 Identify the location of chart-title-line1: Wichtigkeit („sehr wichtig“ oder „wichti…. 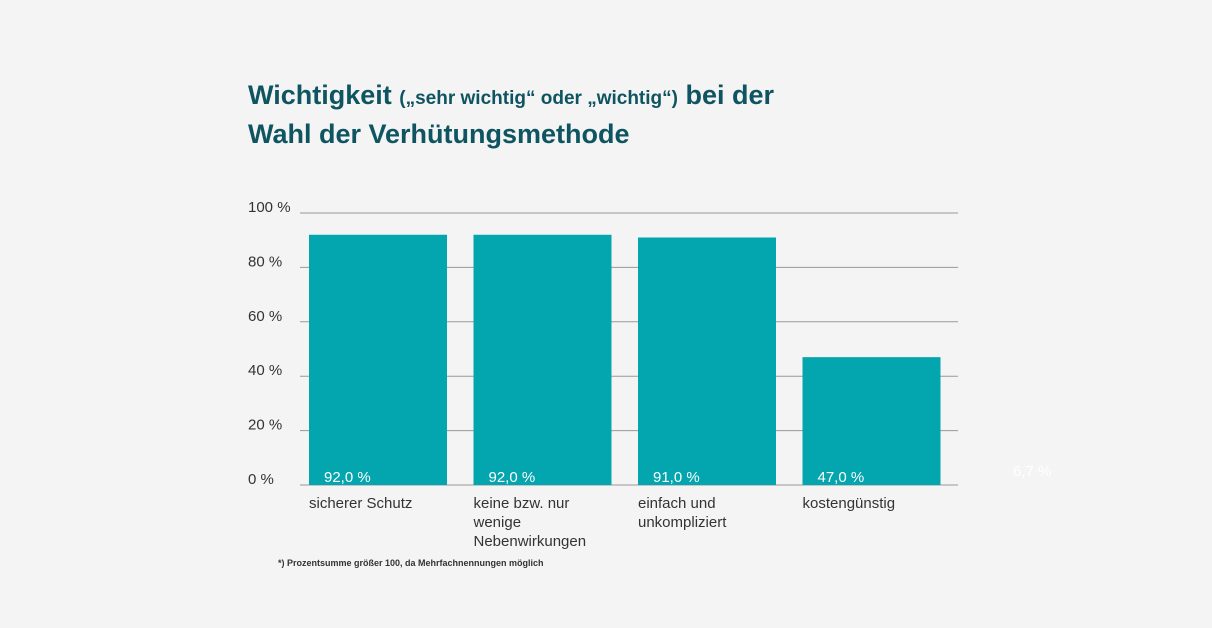
(511, 97).